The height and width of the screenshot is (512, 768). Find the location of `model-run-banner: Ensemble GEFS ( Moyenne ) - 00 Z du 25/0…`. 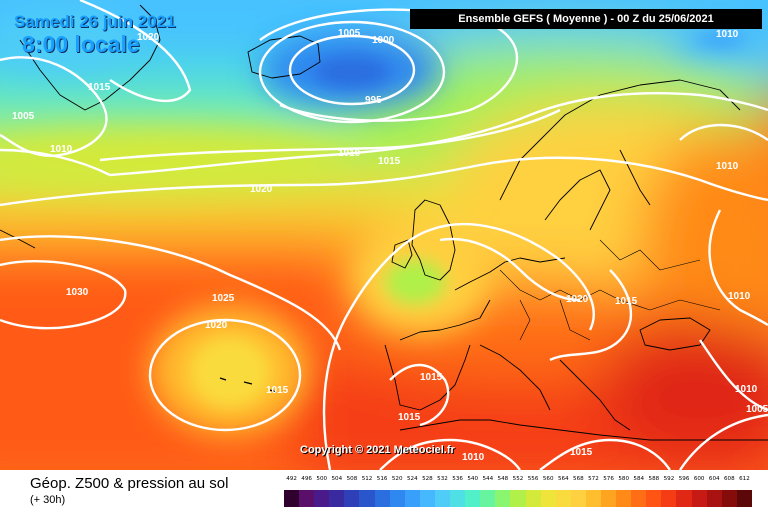

model-run-banner: Ensemble GEFS ( Moyenne ) - 00 Z du 25/0… is located at coordinates (586, 19).